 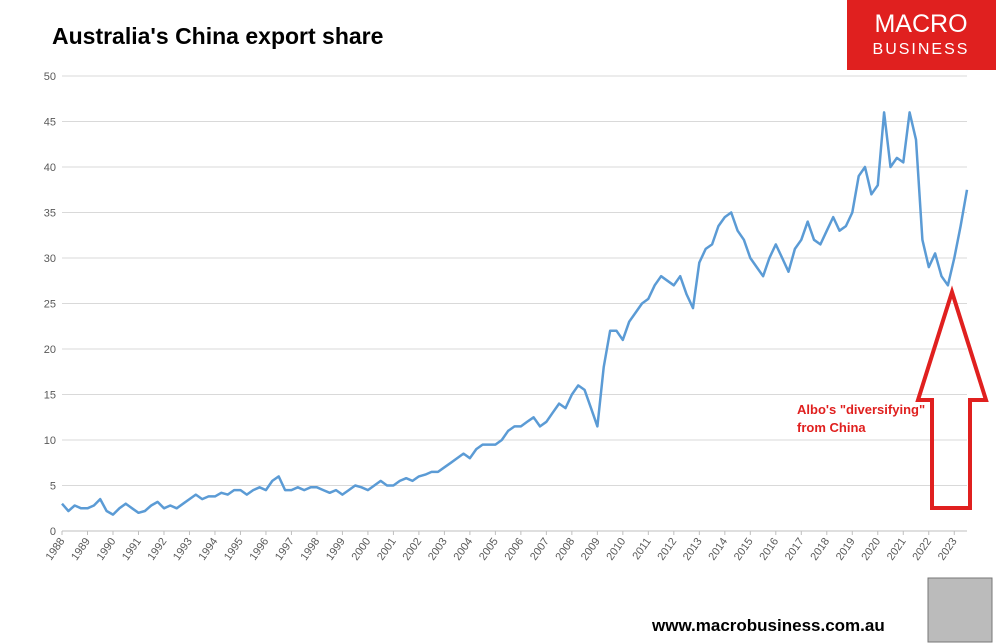 What do you see at coordinates (50, 350) in the screenshot?
I see `y-tick-label: 20` at bounding box center [50, 350].